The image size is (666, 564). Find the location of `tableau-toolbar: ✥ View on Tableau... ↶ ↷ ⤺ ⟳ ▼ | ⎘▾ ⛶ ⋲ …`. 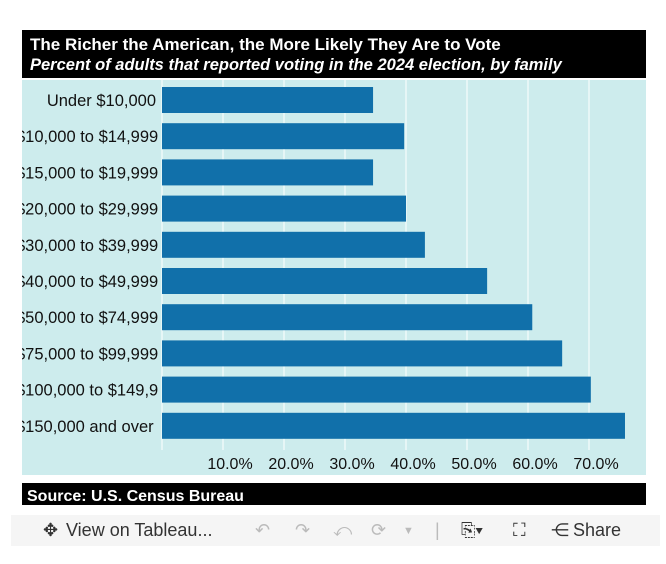

tableau-toolbar: ✥ View on Tableau... ↶ ↷ ⤺ ⟳ ▼ | ⎘▾ ⛶ ⋲ … is located at coordinates (335, 530).